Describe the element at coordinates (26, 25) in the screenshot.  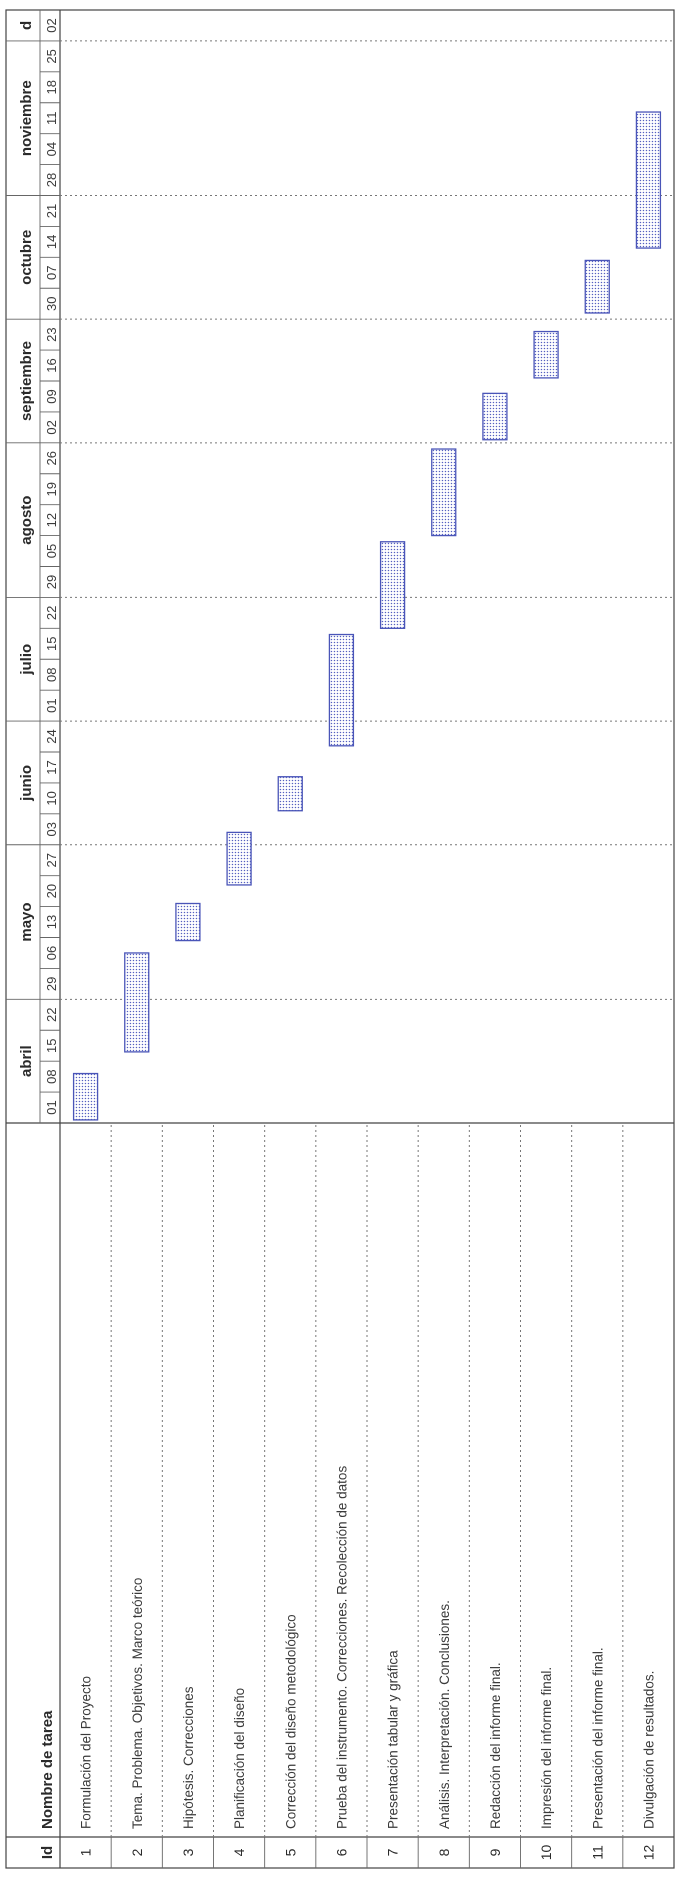
I see `month-label: d` at that location.